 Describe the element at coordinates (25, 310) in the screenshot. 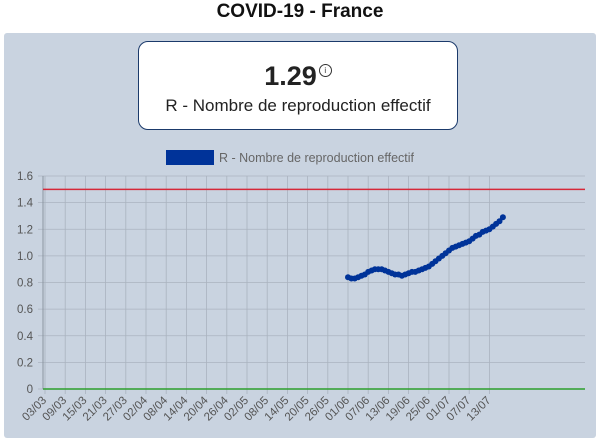

I see `y-tick-label: 0.6` at that location.